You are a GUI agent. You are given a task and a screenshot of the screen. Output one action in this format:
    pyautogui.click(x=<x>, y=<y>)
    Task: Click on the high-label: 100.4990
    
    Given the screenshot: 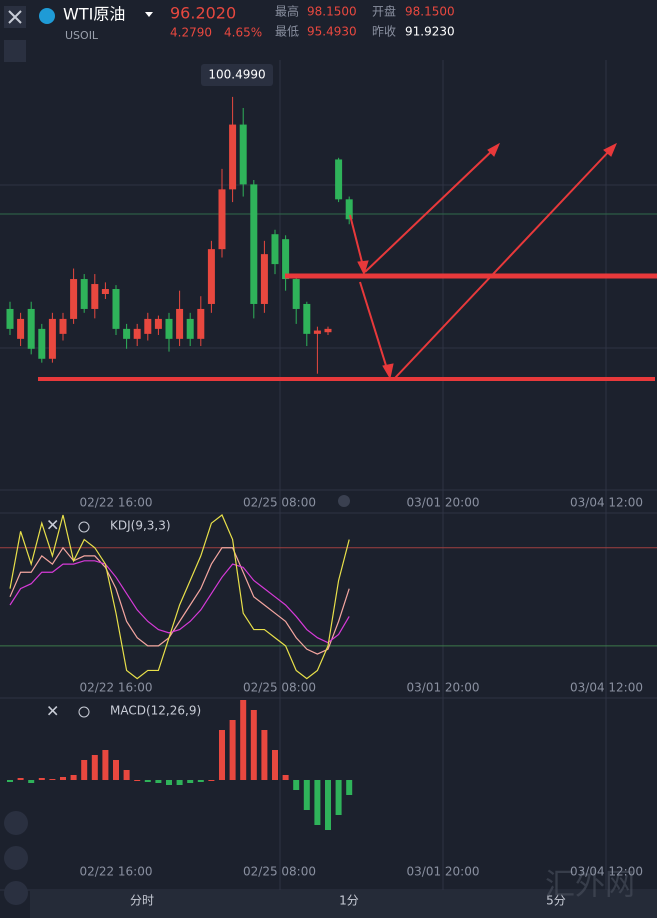 What is the action you would take?
    pyautogui.click(x=236, y=75)
    